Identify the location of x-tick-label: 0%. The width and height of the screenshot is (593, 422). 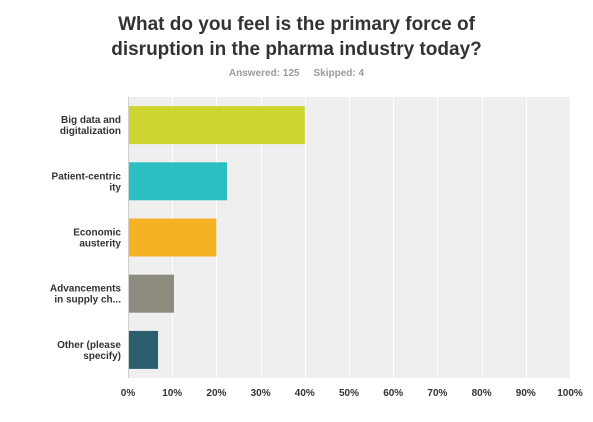
(128, 393).